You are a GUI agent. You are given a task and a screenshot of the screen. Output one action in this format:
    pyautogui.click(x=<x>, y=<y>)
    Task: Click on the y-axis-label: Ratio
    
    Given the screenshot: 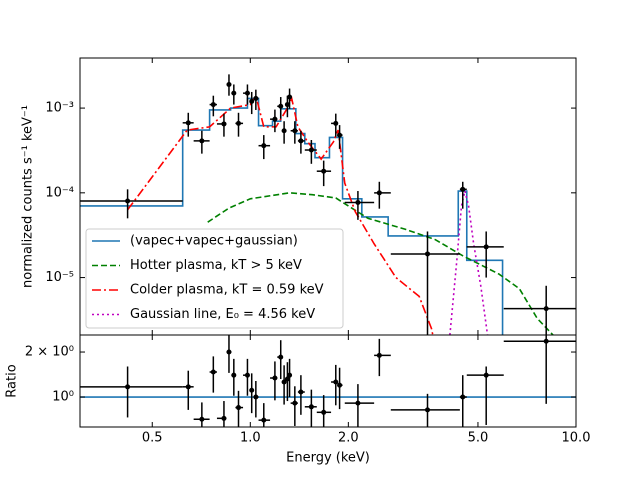 What is the action you would take?
    pyautogui.click(x=12, y=380)
    